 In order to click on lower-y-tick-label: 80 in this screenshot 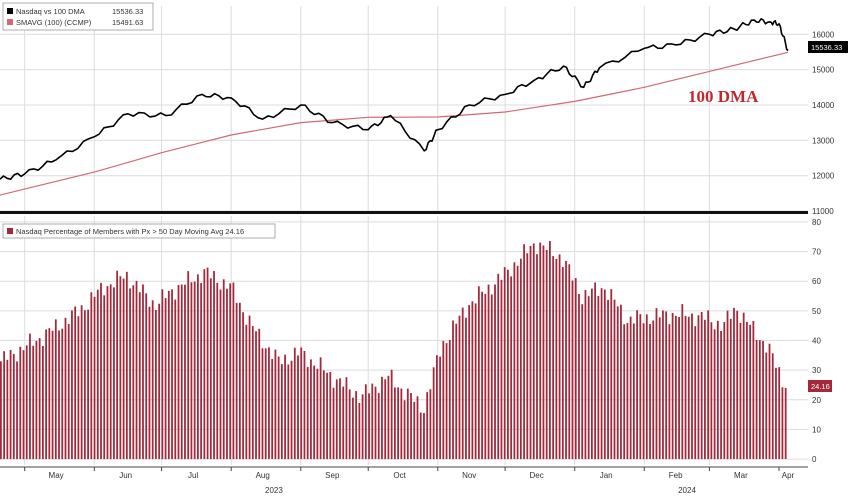, I will do `click(816, 222)`.